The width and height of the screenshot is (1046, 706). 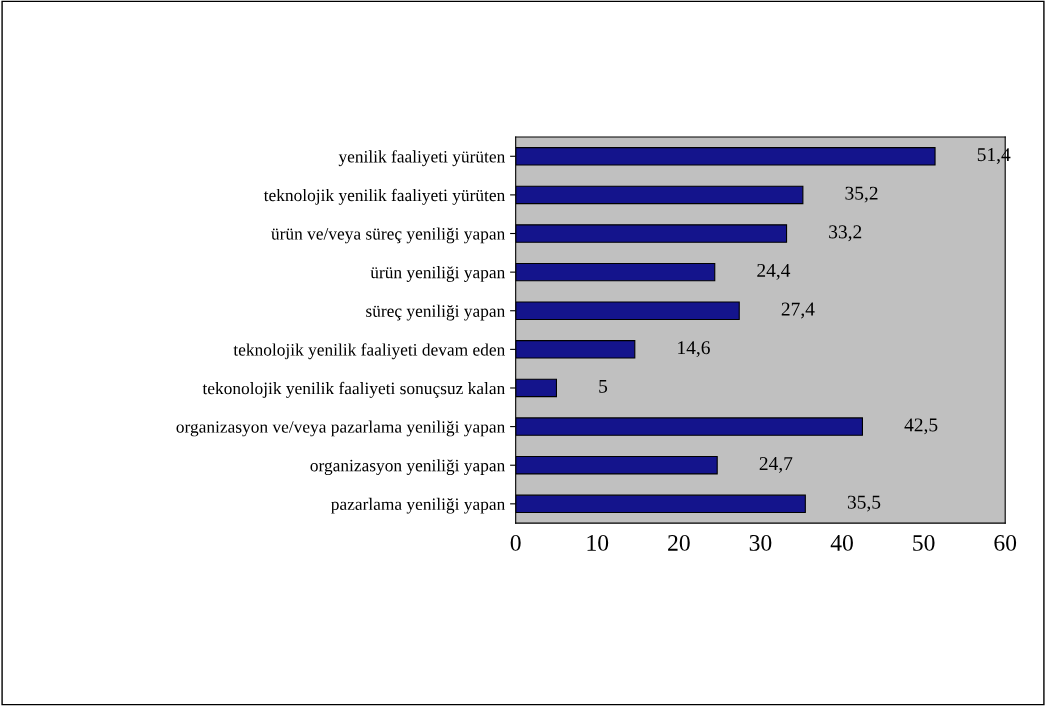 What do you see at coordinates (921, 426) in the screenshot?
I see `data-label: 42,5` at bounding box center [921, 426].